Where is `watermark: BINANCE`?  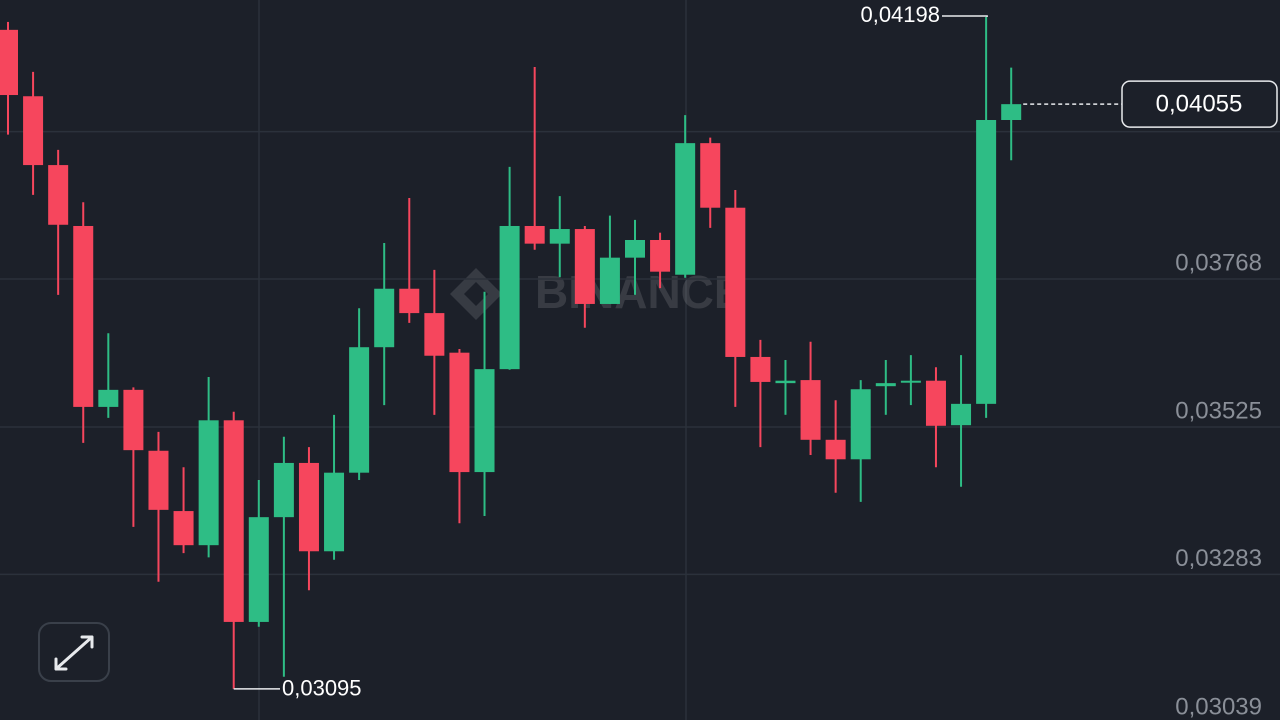 watermark: BINANCE is located at coordinates (597, 293).